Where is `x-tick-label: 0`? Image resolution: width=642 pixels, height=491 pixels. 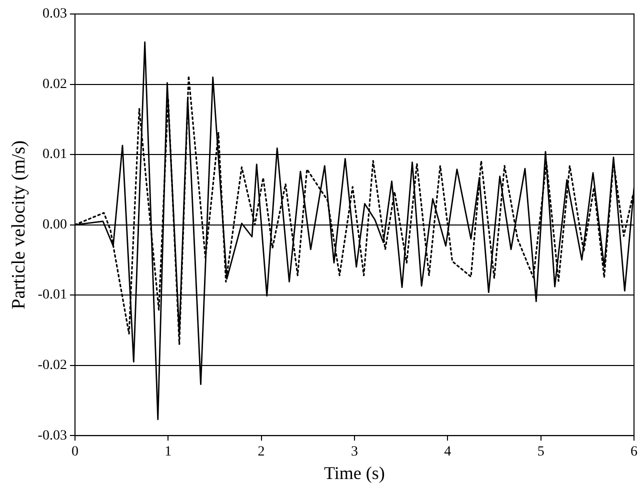 x-tick-label: 0 is located at coordinates (74, 452).